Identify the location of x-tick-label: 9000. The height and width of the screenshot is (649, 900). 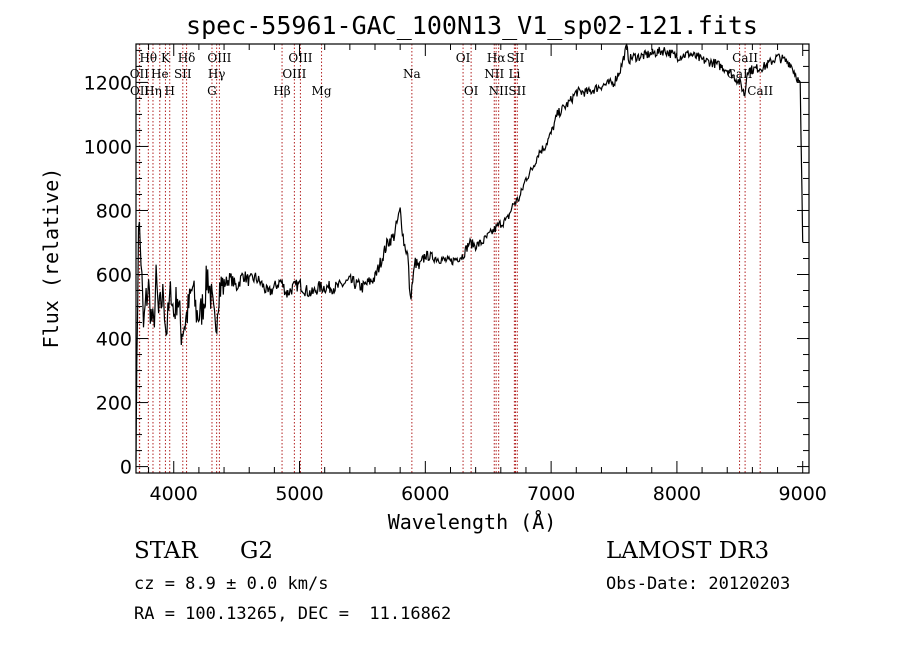
(803, 494).